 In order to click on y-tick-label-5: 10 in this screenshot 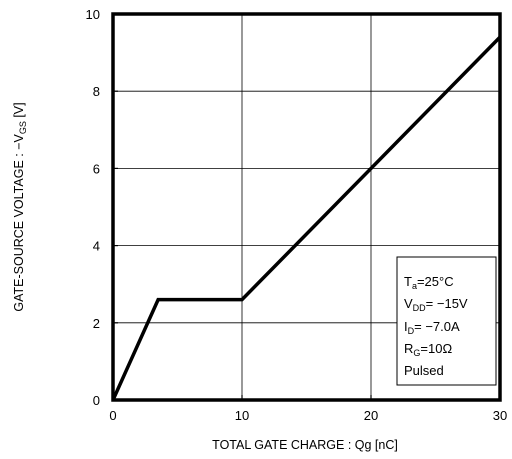, I will do `click(93, 14)`.